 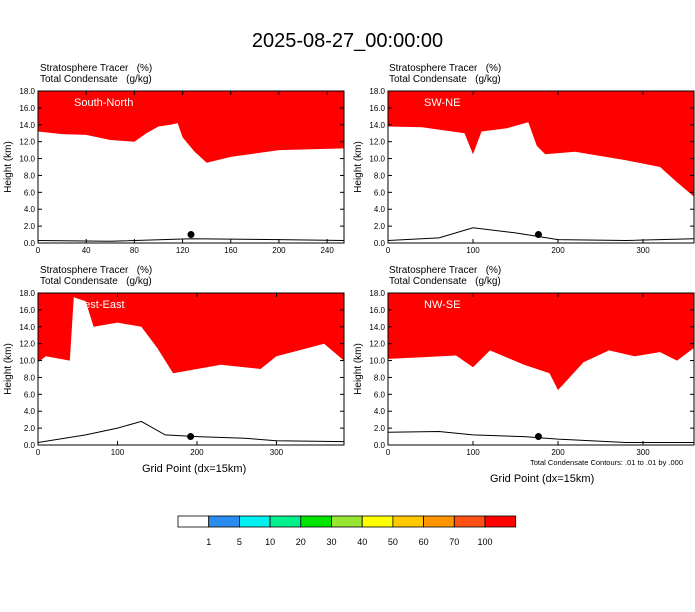 What do you see at coordinates (347, 531) in the screenshot?
I see `colorbar: 1 5 10 20 30 40 50 60 70 100` at bounding box center [347, 531].